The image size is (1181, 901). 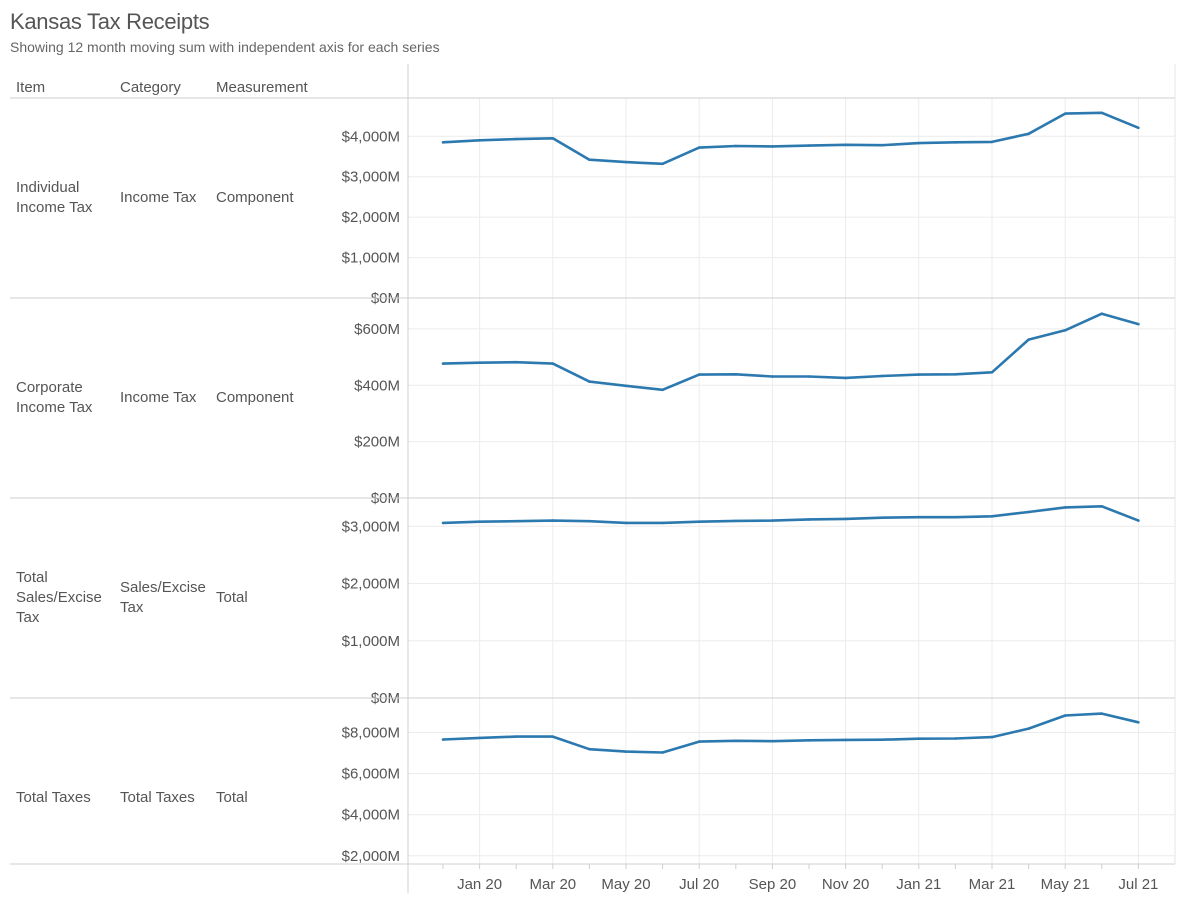 What do you see at coordinates (53, 797) in the screenshot?
I see `row-item-label: Total Taxes` at bounding box center [53, 797].